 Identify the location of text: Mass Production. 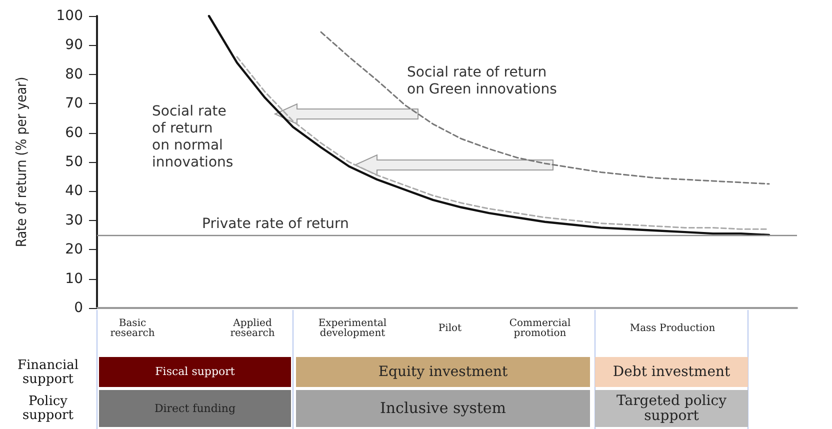
(672, 329).